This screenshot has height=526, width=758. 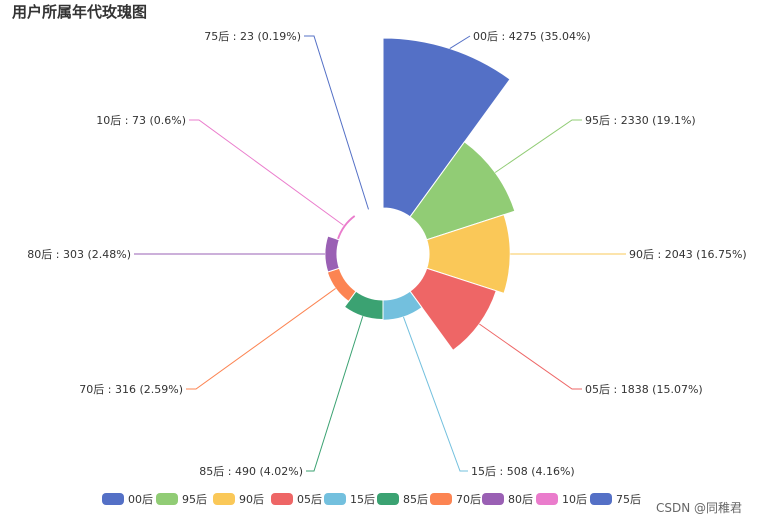 What do you see at coordinates (698, 508) in the screenshot?
I see `watermark: CSDN @同稚君` at bounding box center [698, 508].